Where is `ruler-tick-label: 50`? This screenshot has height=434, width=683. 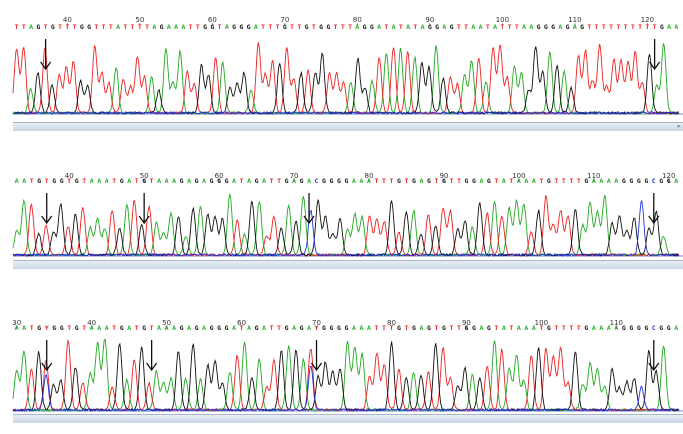
ruler-tick-label: 50 is located at coordinates (166, 323).